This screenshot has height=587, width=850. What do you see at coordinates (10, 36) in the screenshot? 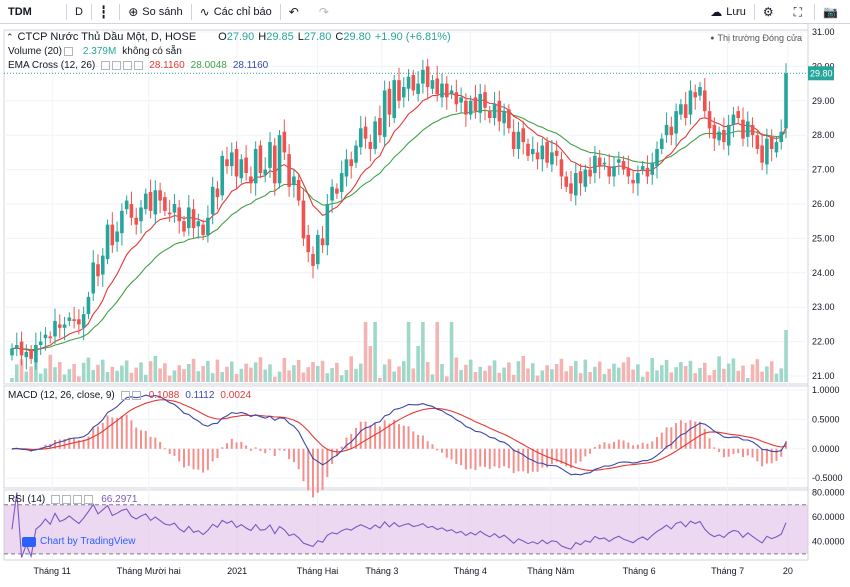
I see `collapse-icon: ⌃` at bounding box center [10, 36].